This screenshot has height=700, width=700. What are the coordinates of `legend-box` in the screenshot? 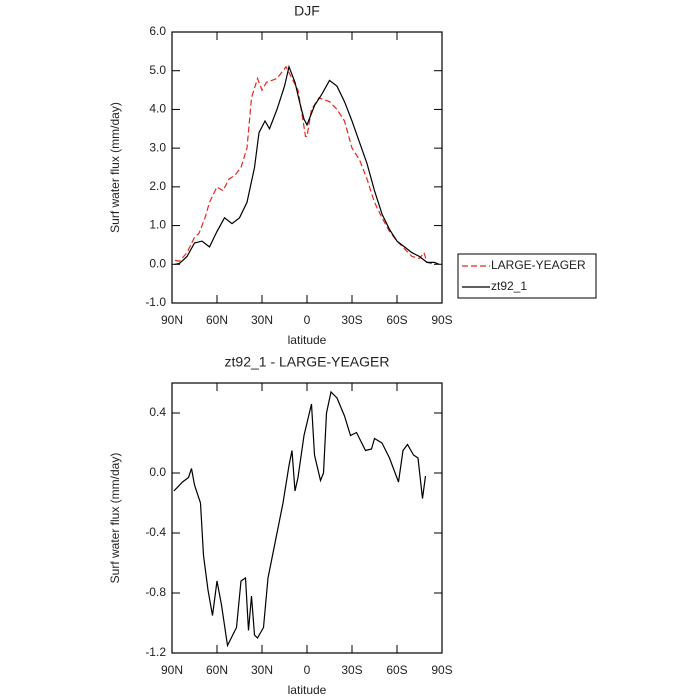 It's located at (527, 276).